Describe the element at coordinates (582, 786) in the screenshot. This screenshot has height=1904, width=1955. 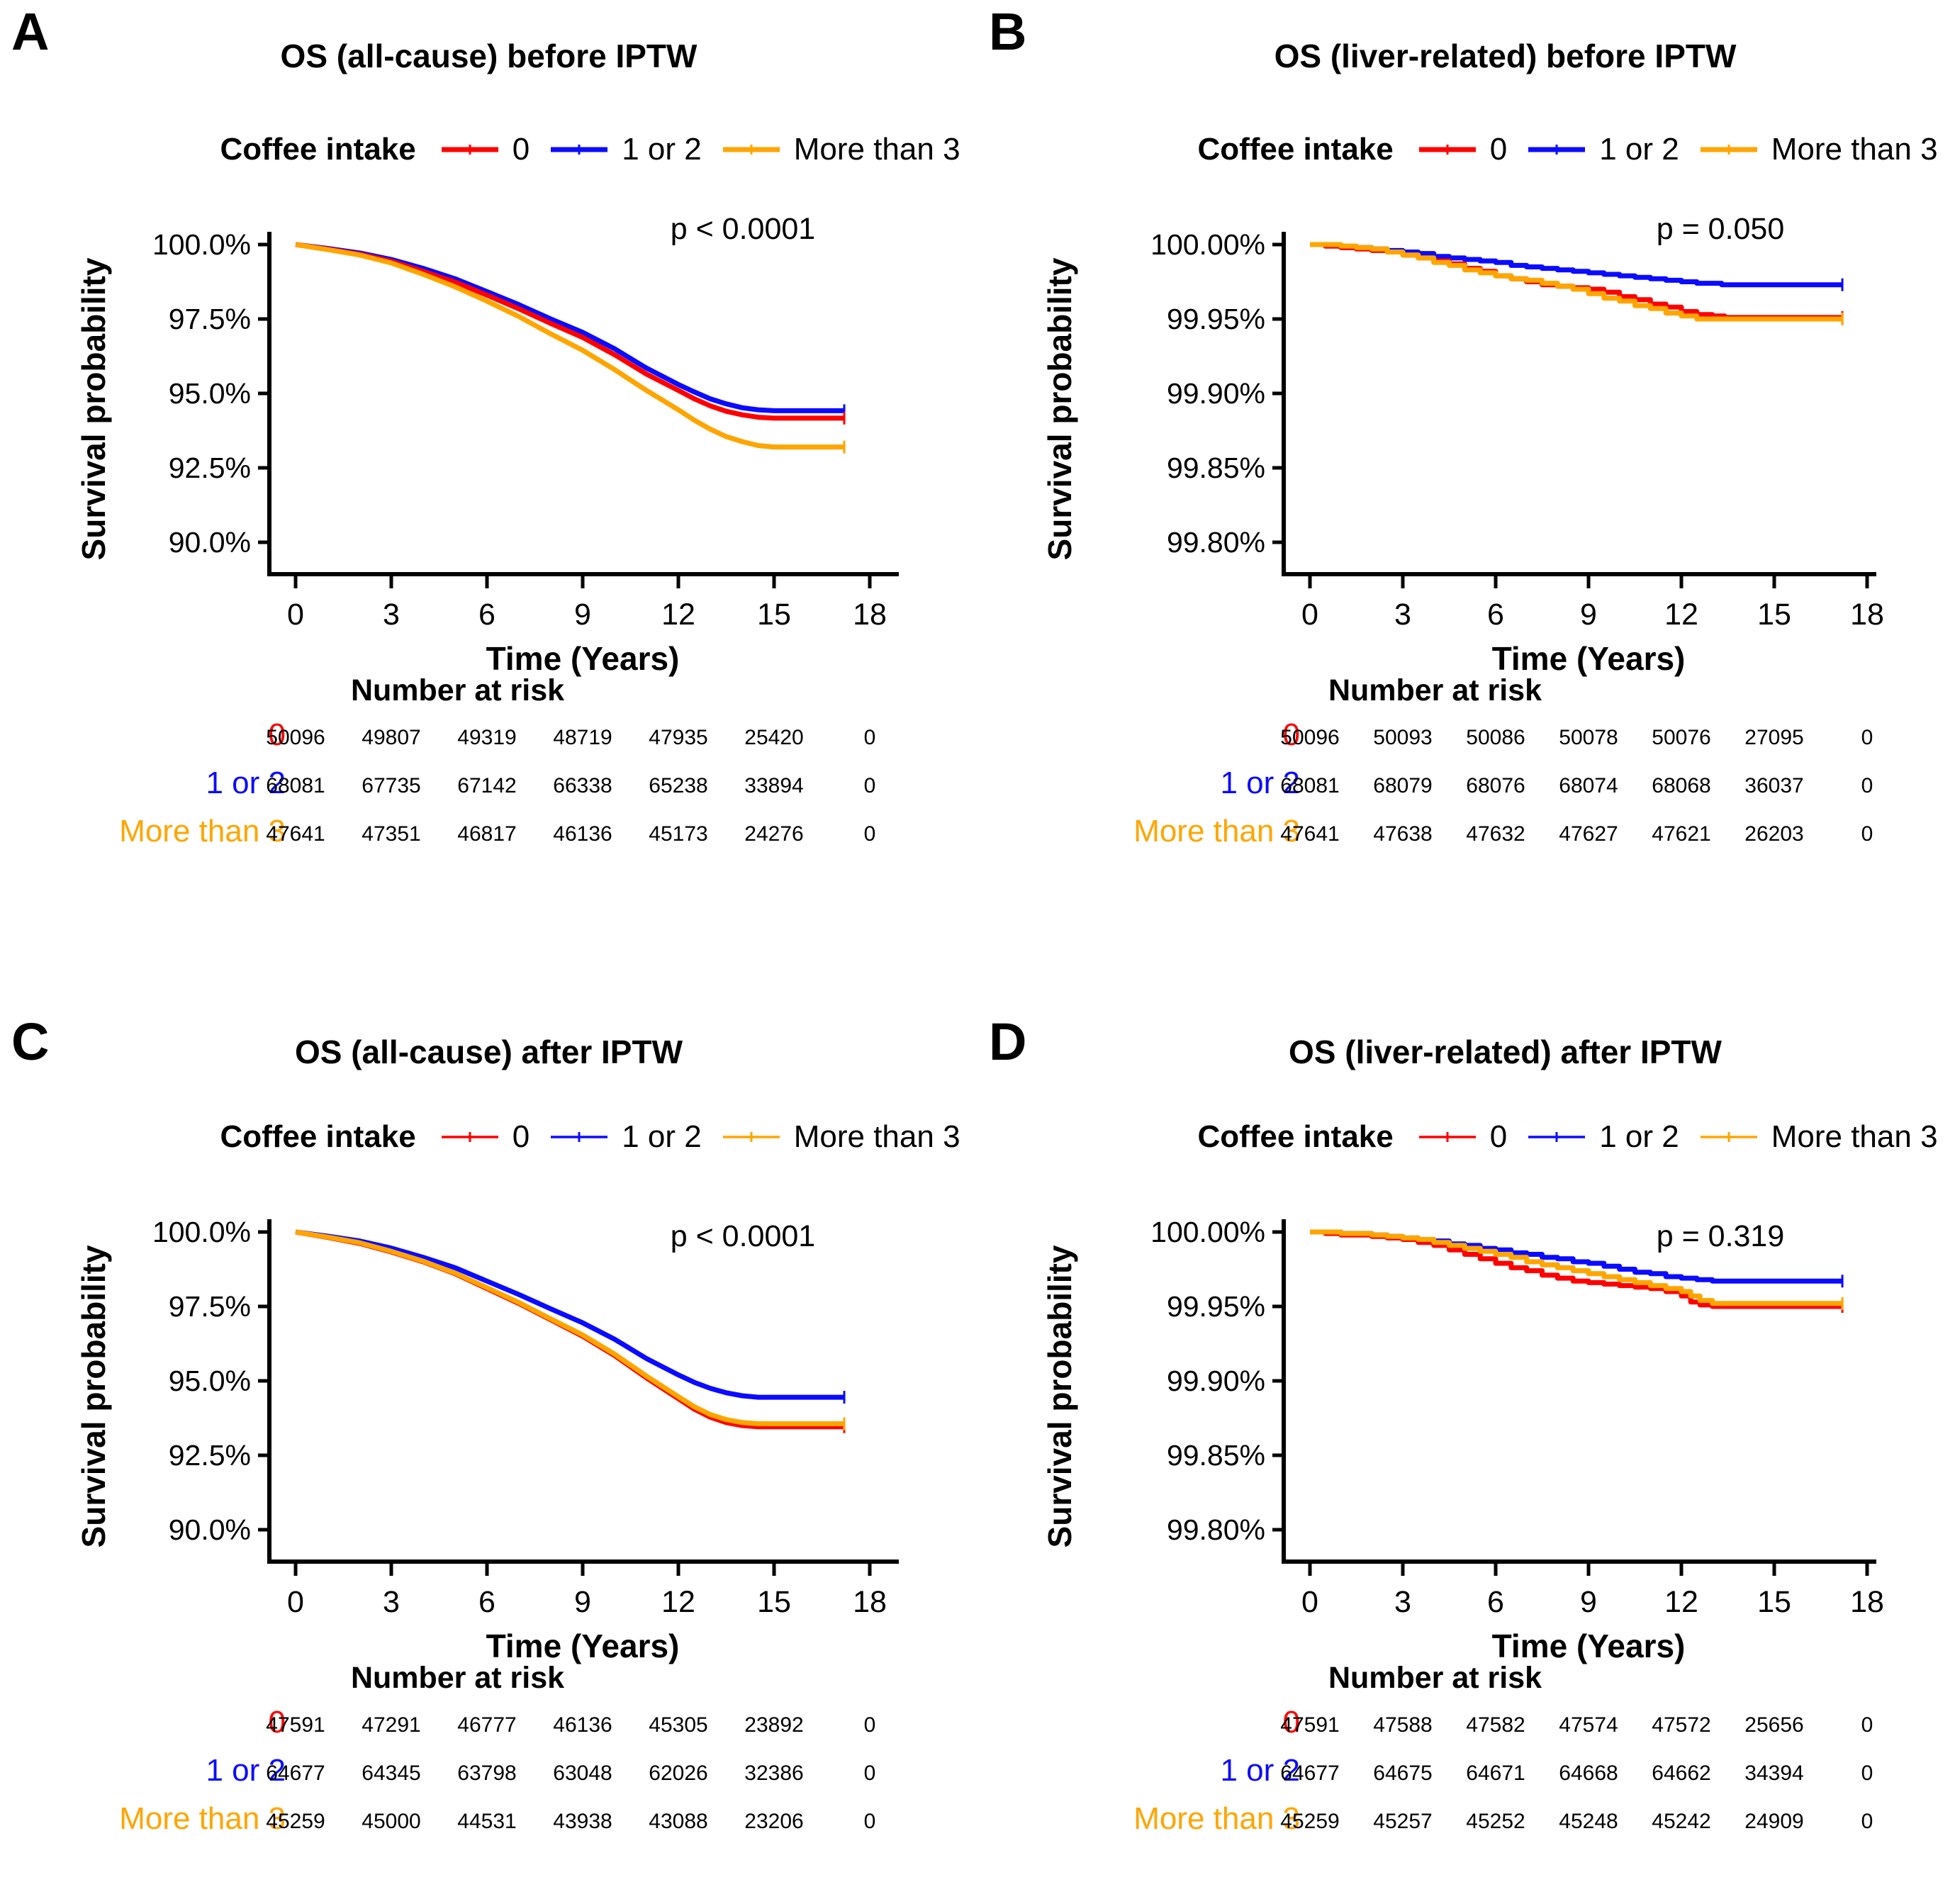
I see `risk-count: 66338` at that location.